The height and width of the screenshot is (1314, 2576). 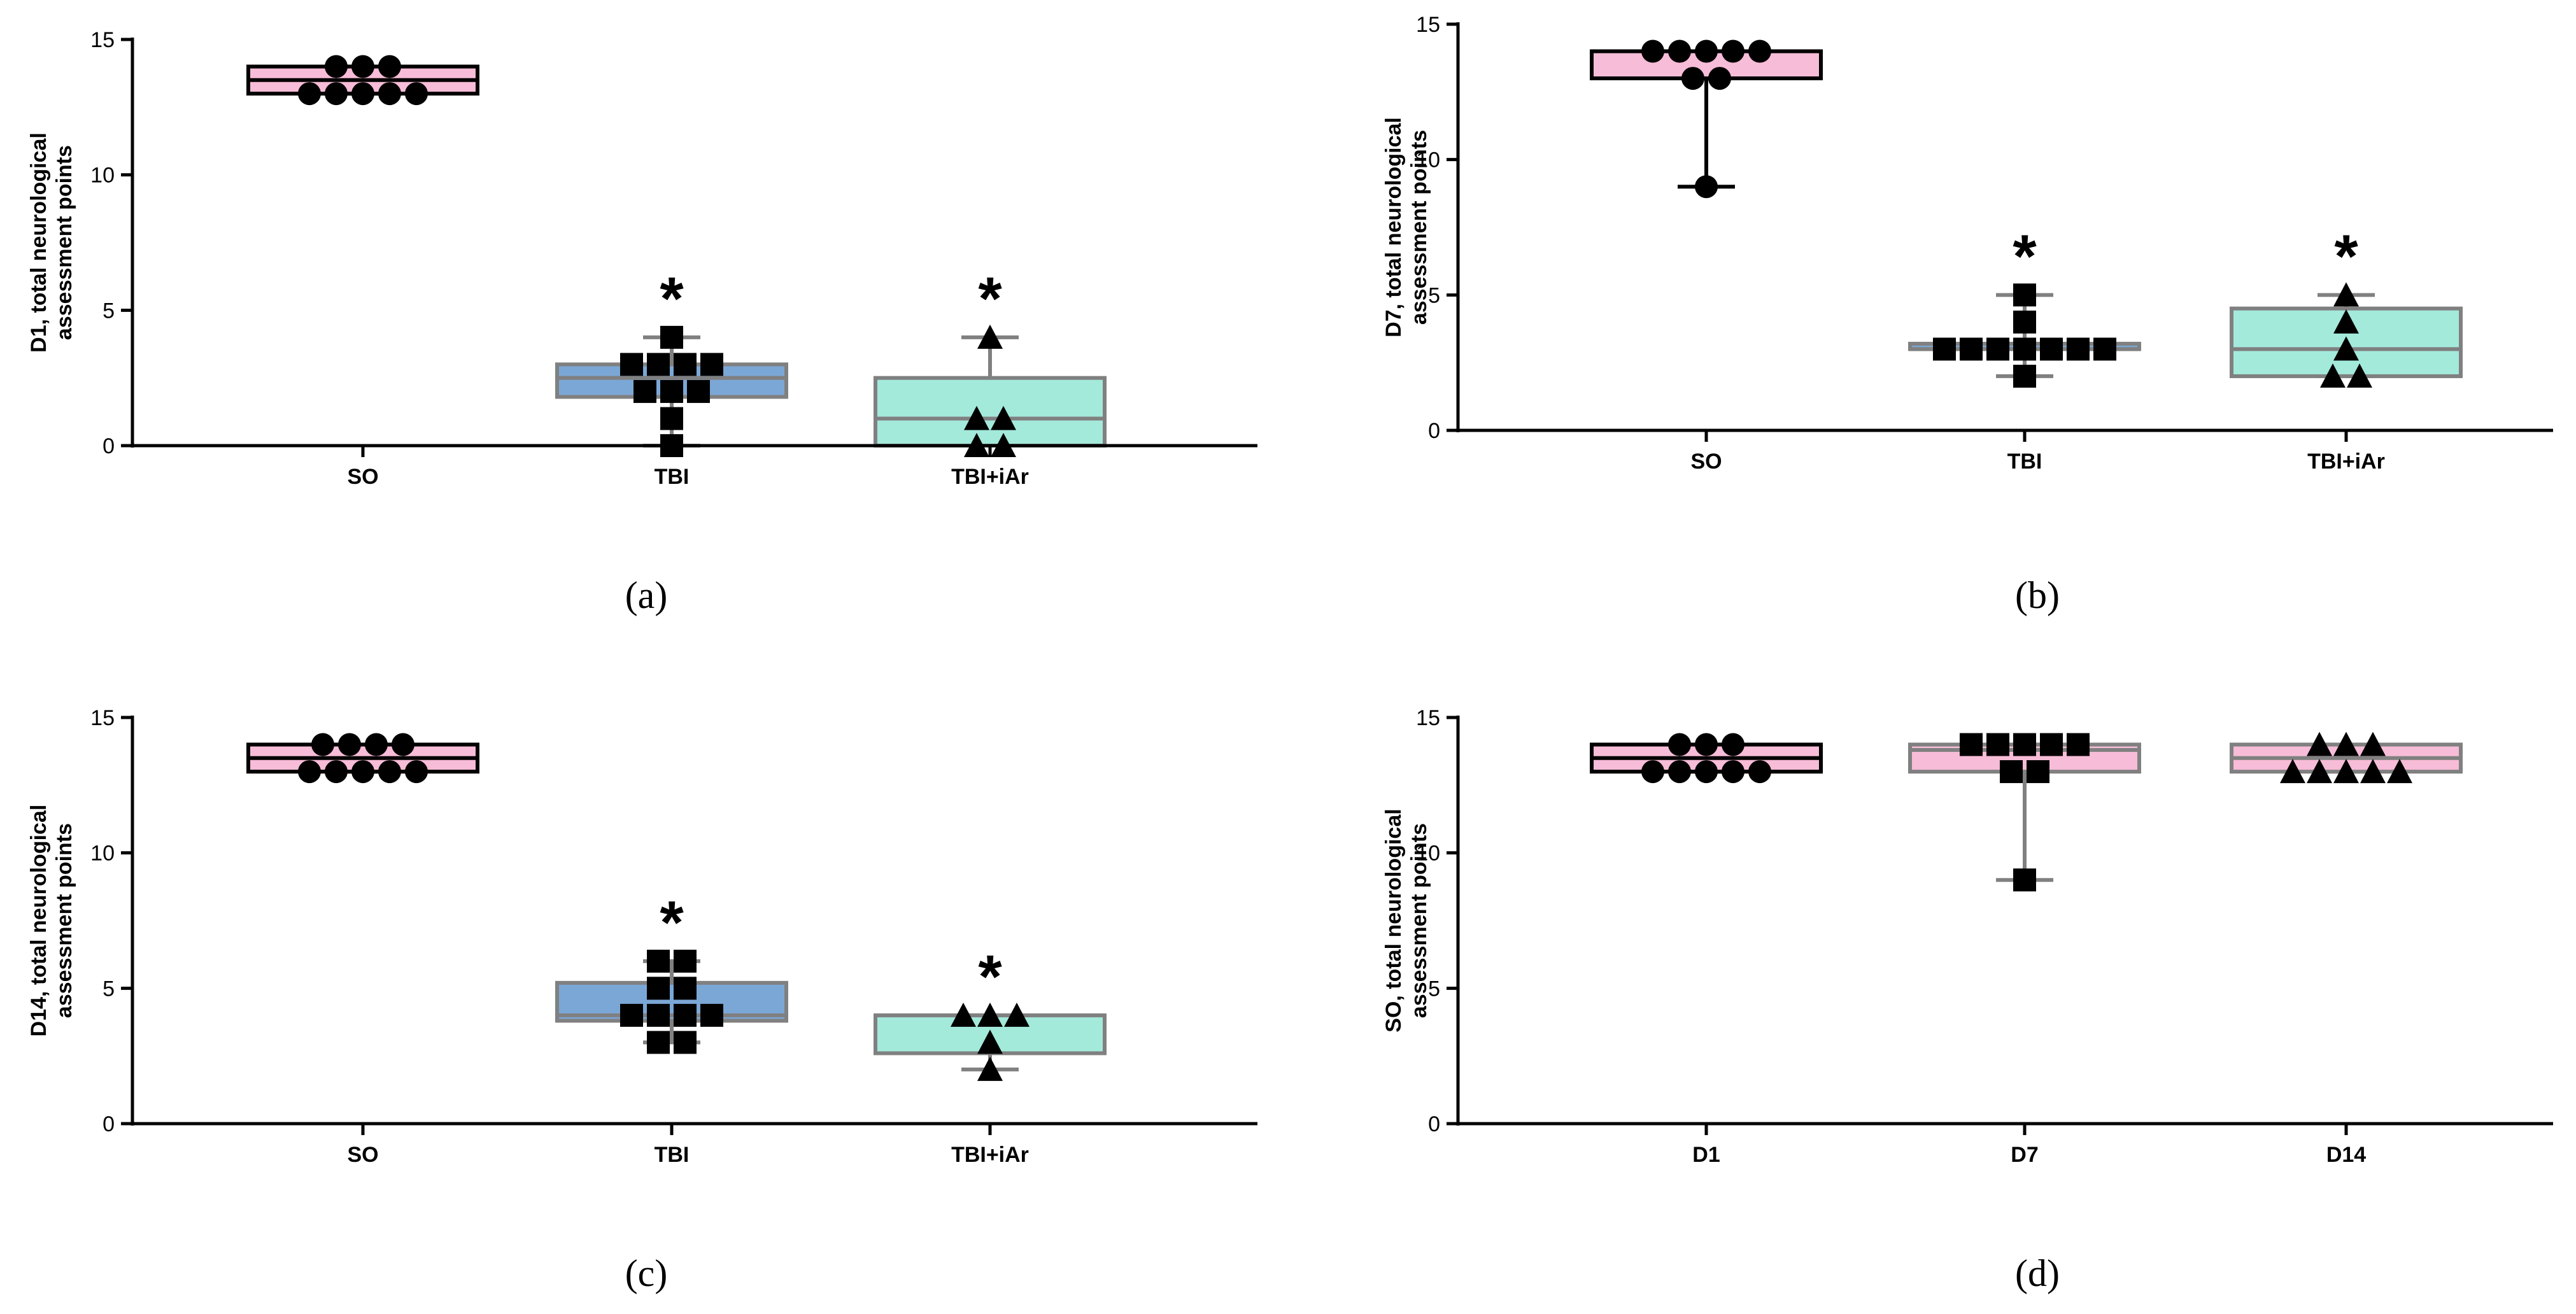 I want to click on y-axis-label: D1, total neurologicalassessment points, so click(x=51, y=242).